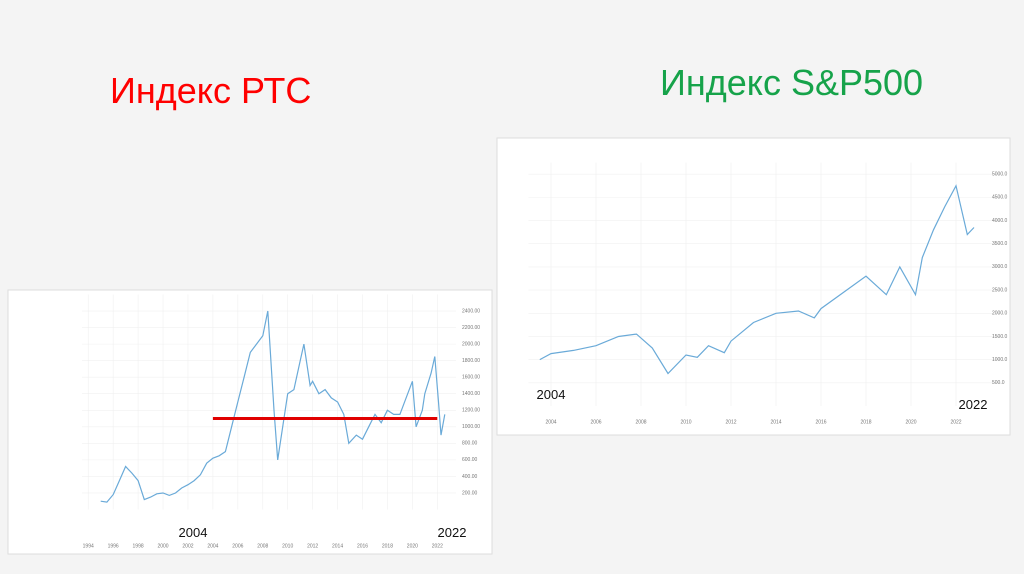  I want to click on x-tick-label: 2002, so click(187, 546).